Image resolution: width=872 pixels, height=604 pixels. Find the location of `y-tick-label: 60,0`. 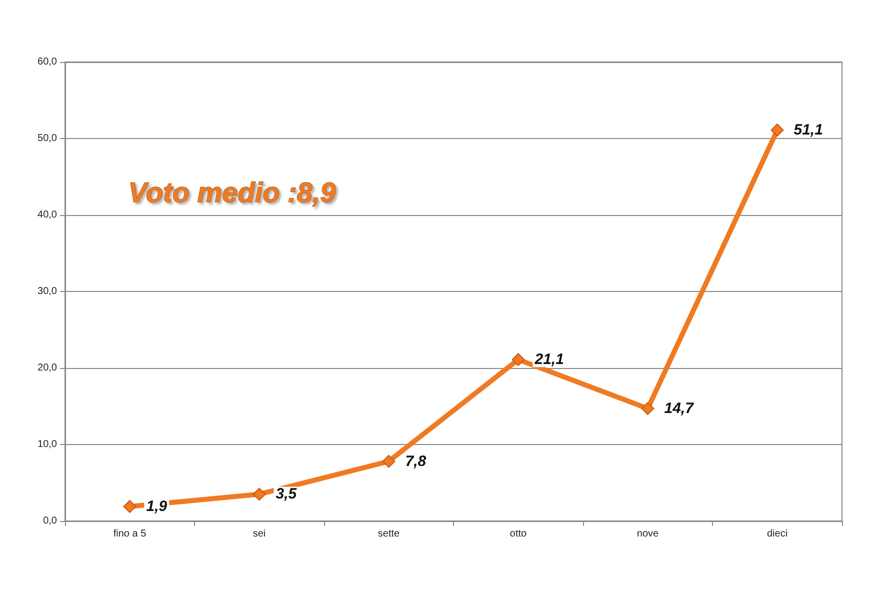

y-tick-label: 60,0 is located at coordinates (48, 62).